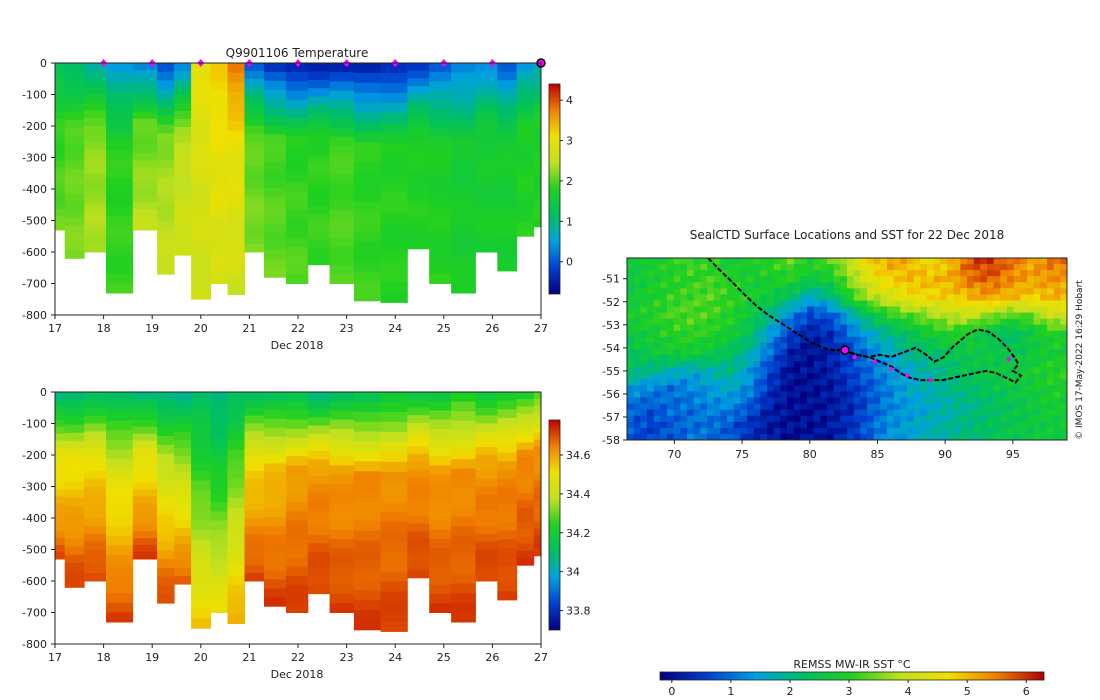 The width and height of the screenshot is (1100, 700). Describe the element at coordinates (537, 145) in the screenshot. I see `profile-column` at that location.